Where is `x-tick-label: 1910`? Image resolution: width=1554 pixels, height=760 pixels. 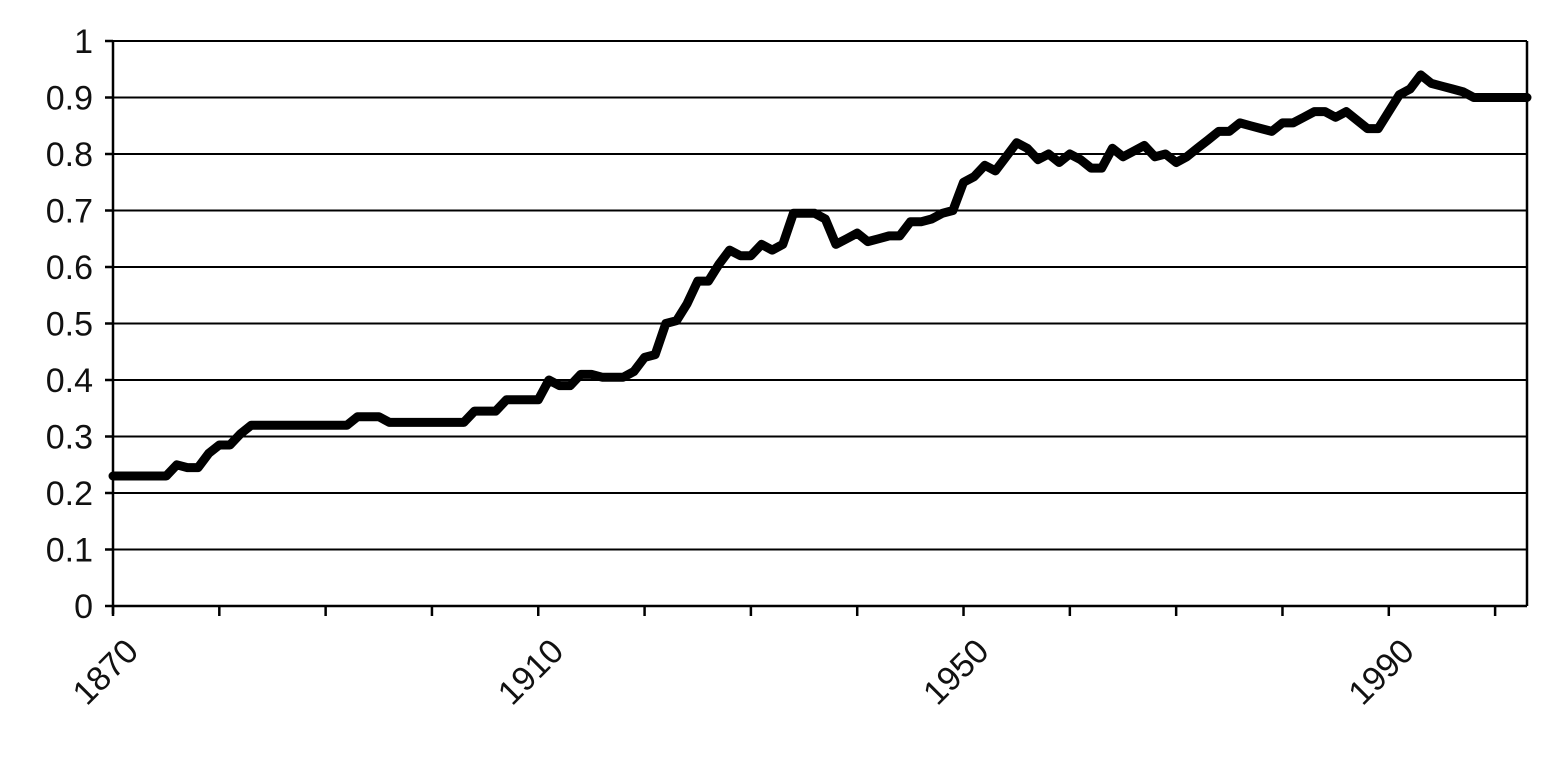 x-tick-label: 1910 is located at coordinates (531, 672).